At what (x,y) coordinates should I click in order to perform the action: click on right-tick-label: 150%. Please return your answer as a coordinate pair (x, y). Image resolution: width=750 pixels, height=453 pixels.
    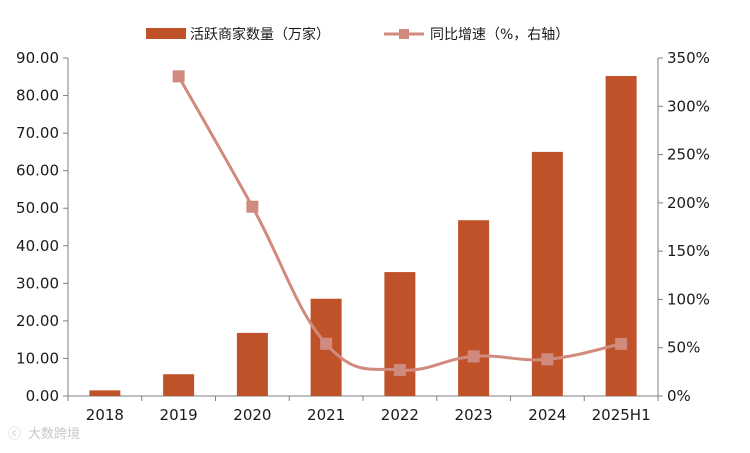
    Looking at the image, I should click on (688, 251).